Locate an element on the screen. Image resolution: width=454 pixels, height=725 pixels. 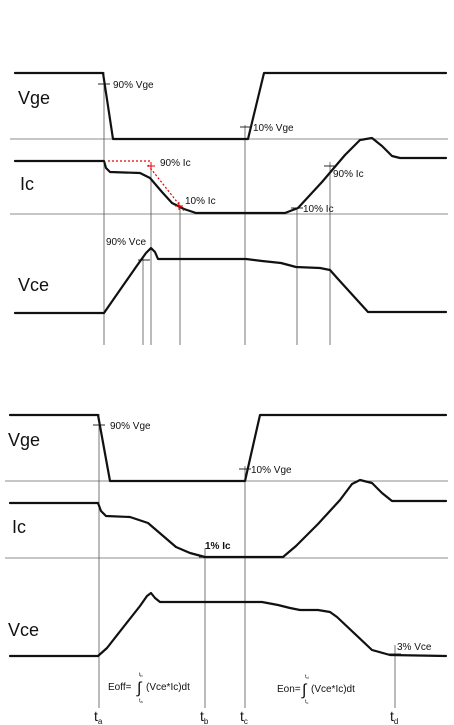
top-vge-wave is located at coordinates (230, 106).